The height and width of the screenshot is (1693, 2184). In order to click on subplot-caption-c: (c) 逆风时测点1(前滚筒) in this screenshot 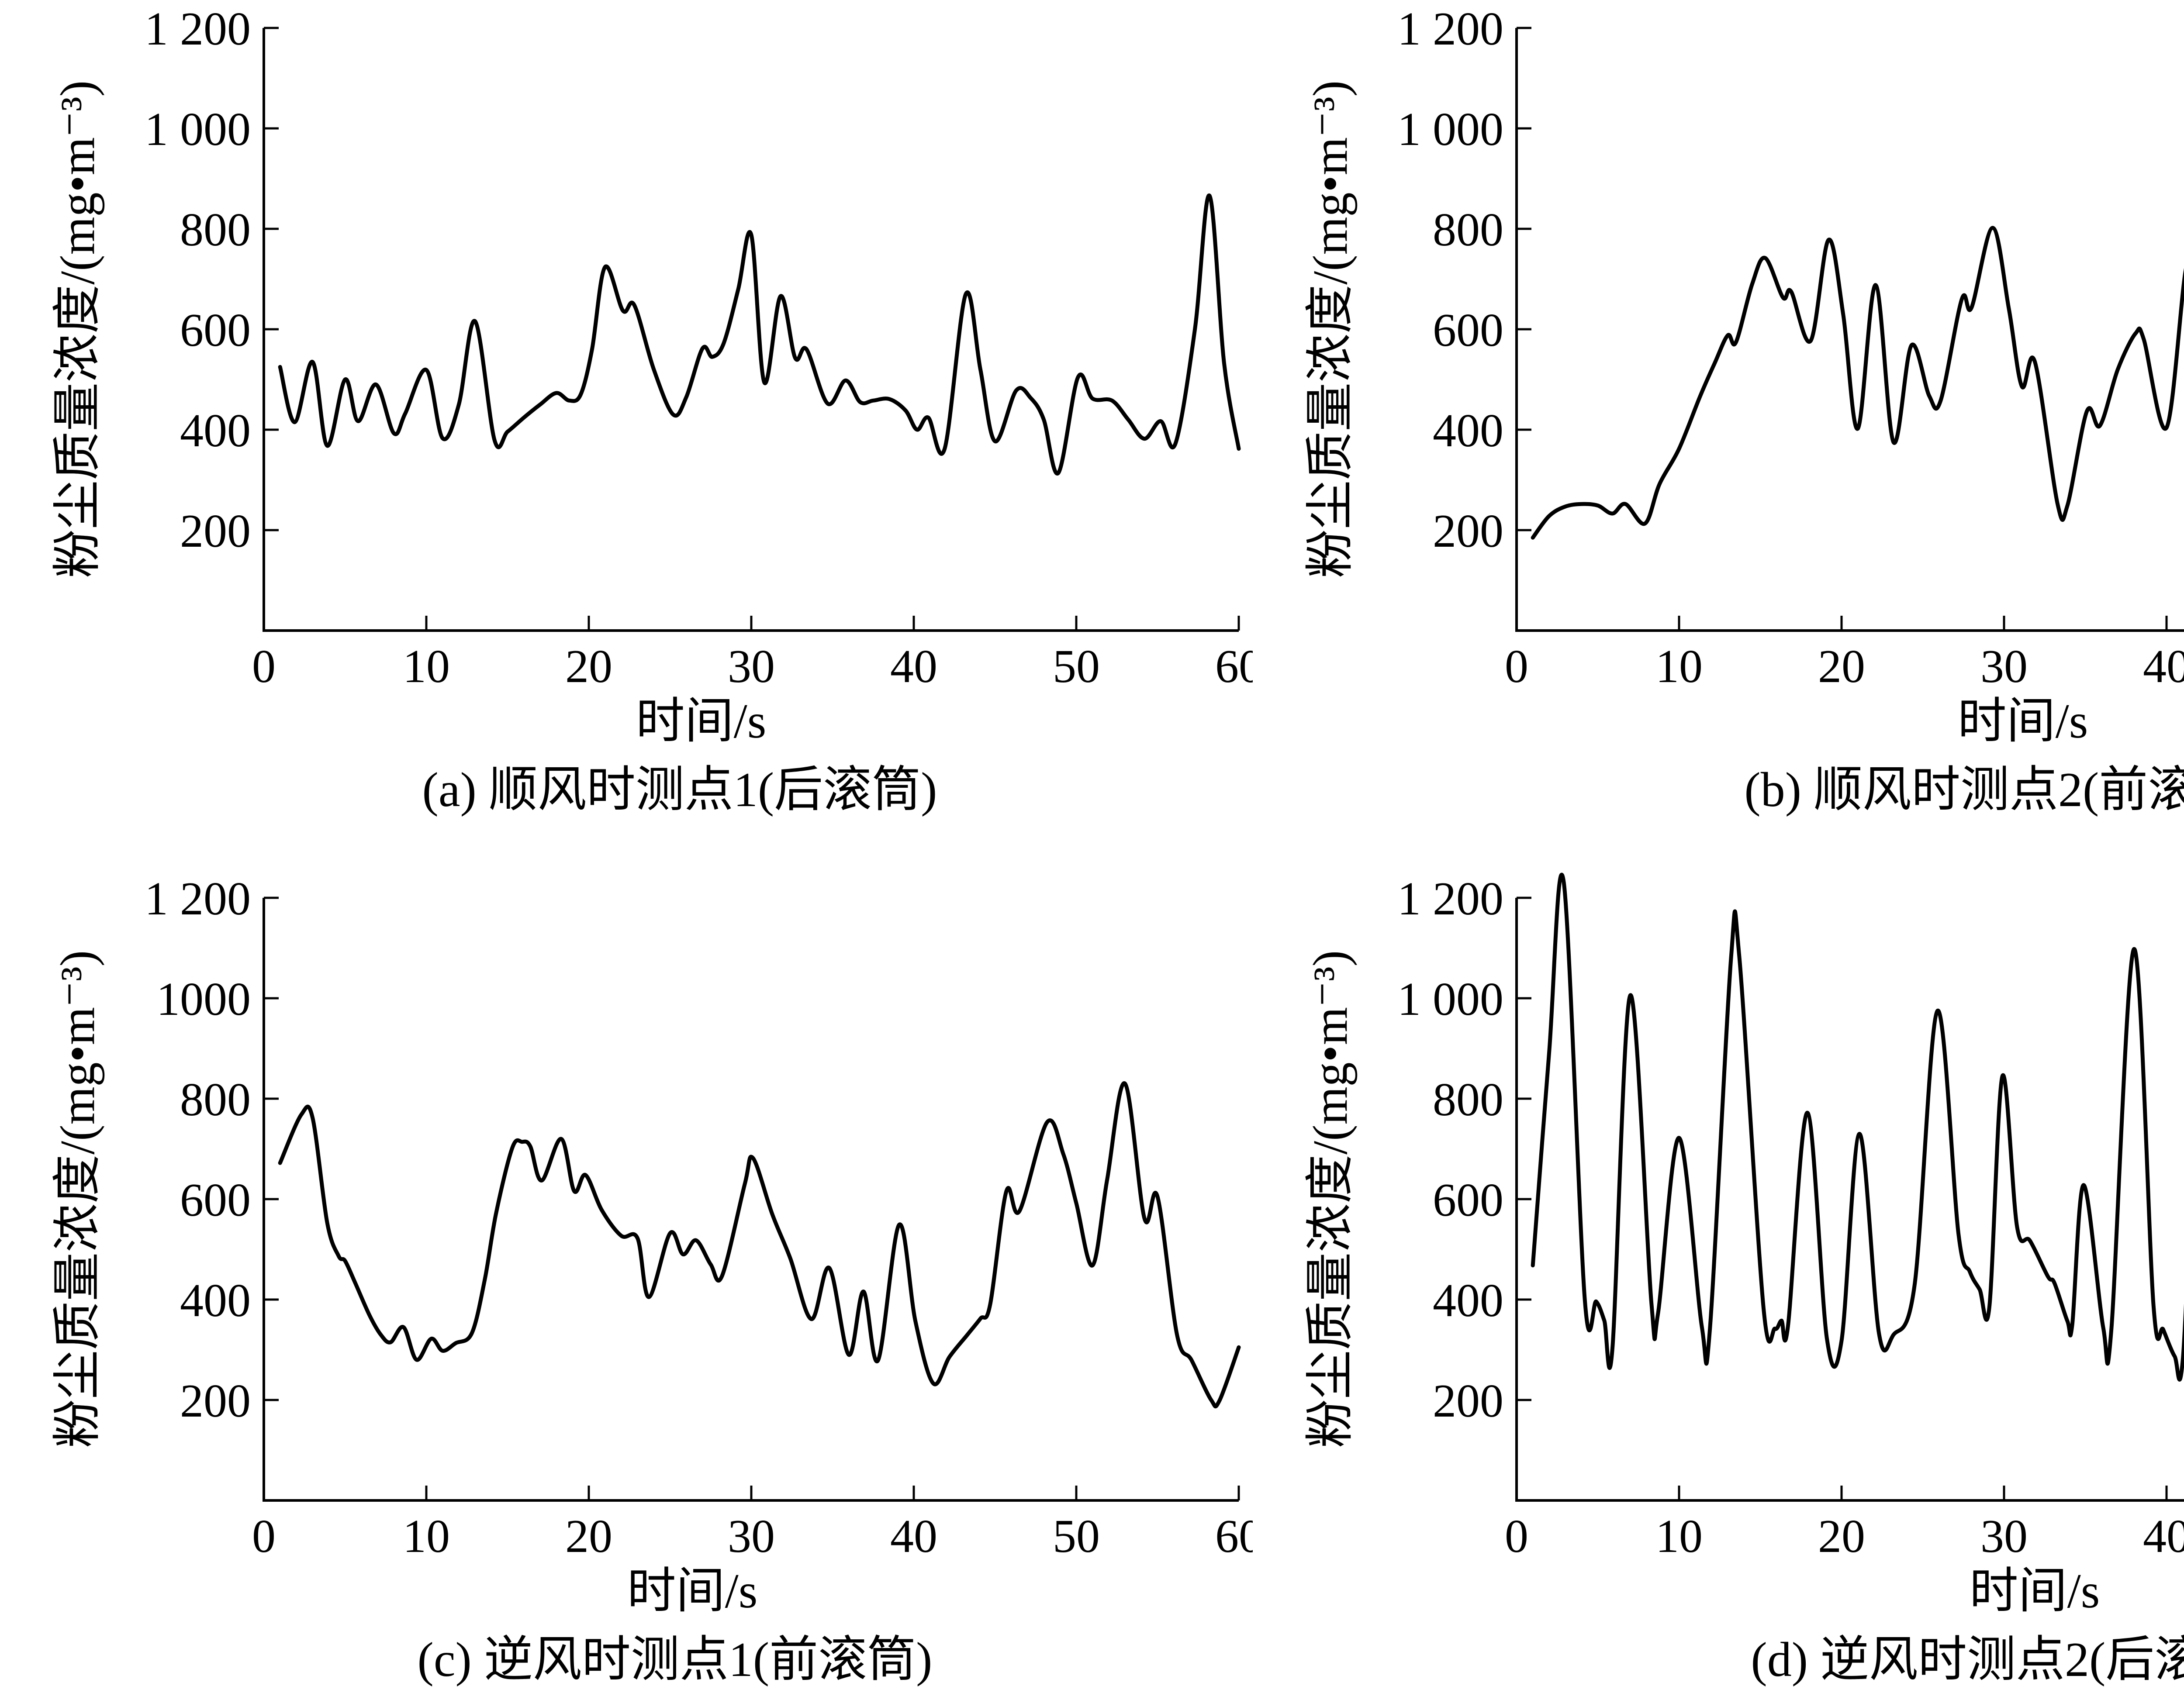, I will do `click(675, 1660)`.